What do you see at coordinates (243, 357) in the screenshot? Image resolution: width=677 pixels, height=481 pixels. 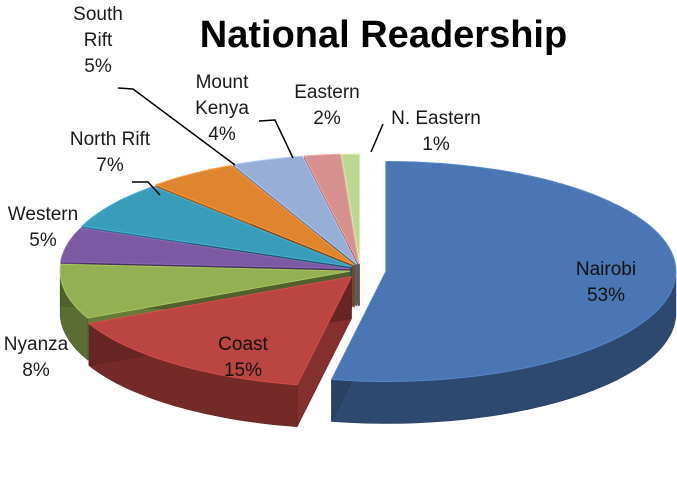 I see `data-label-coast: Coast 15%` at bounding box center [243, 357].